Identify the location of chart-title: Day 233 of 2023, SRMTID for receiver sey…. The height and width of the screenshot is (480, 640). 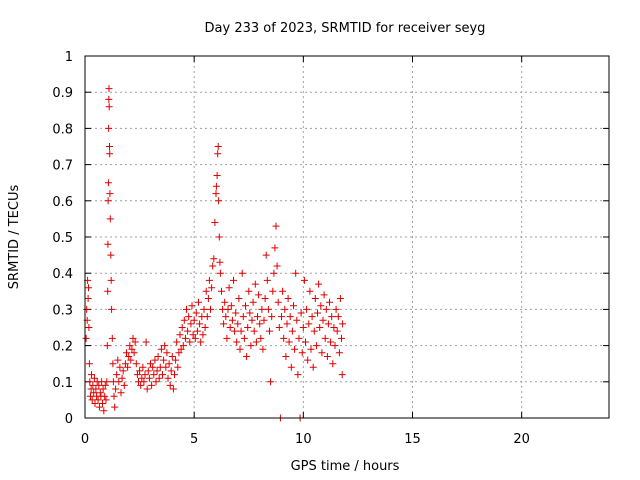
(345, 28).